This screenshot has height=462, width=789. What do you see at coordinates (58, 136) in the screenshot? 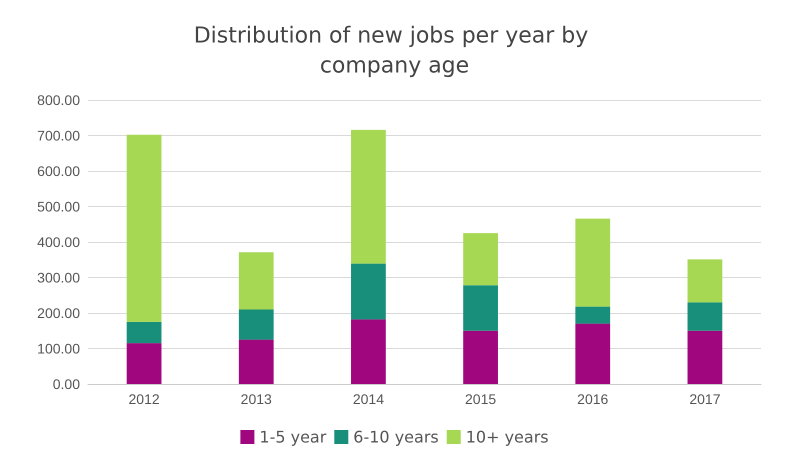
I see `y-tick-label: 700.00` at bounding box center [58, 136].